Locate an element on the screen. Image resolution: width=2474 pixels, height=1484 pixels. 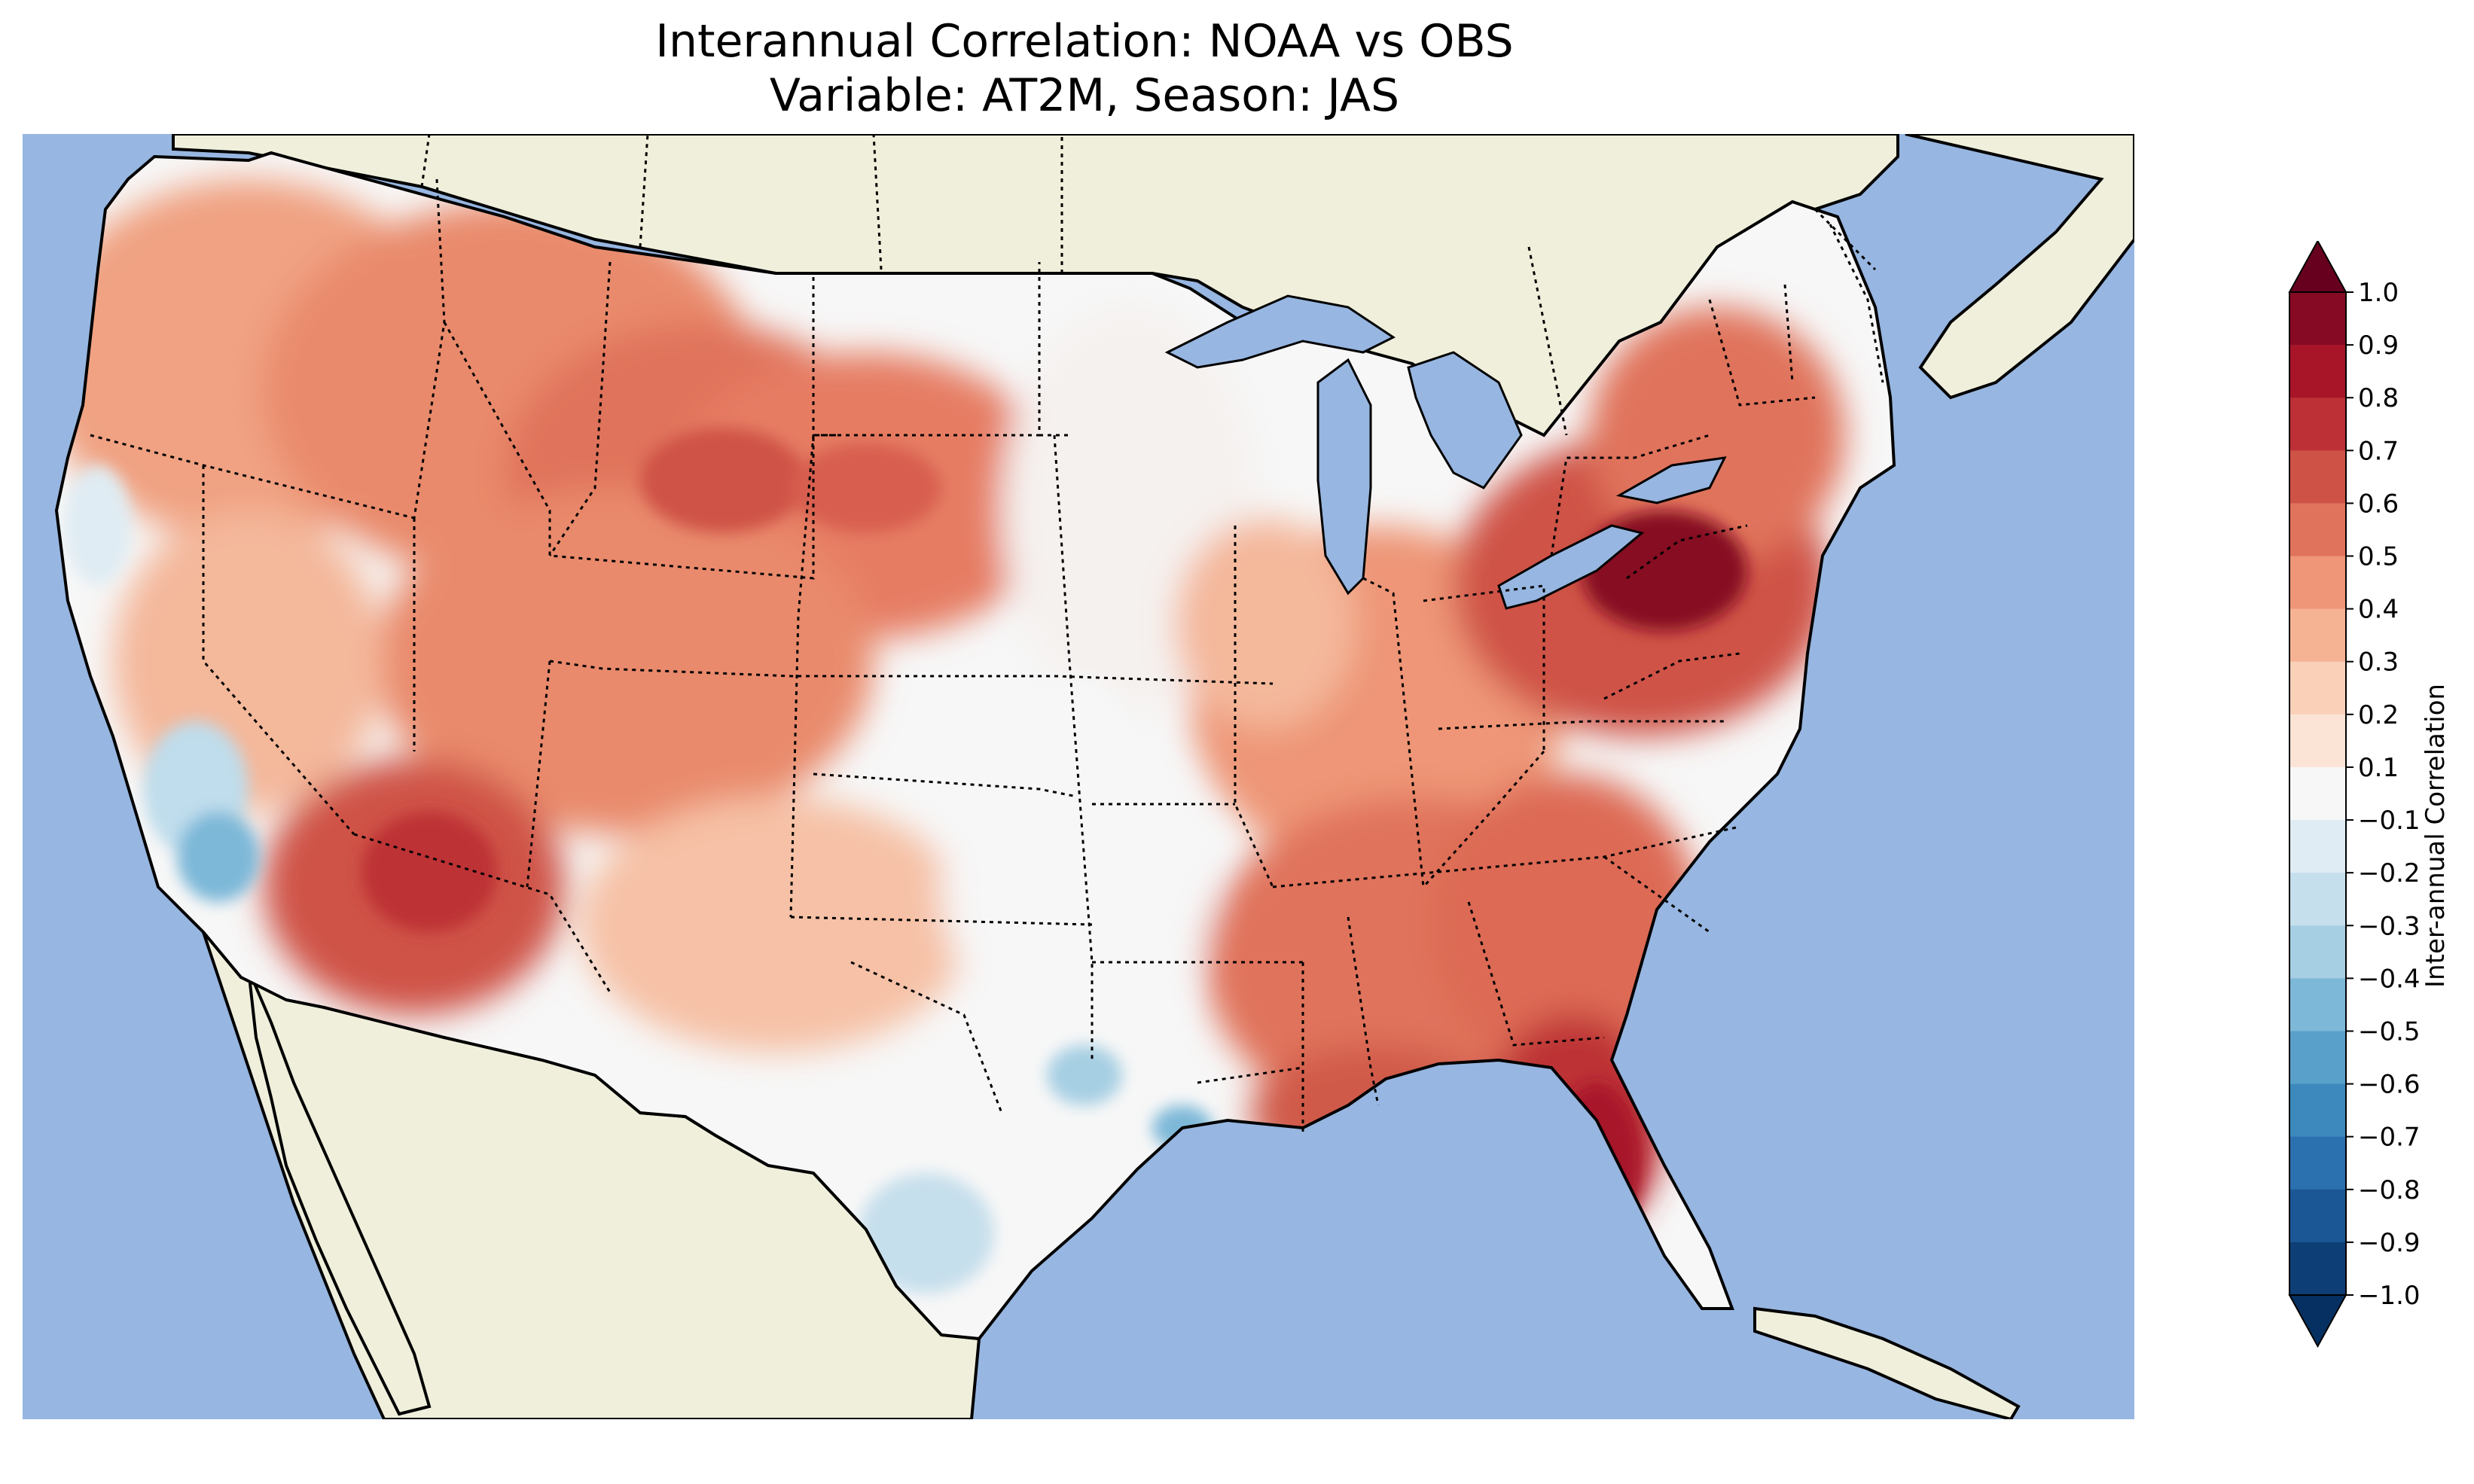
colorbar-title: Inter-annual Correlation is located at coordinates (2436, 836).